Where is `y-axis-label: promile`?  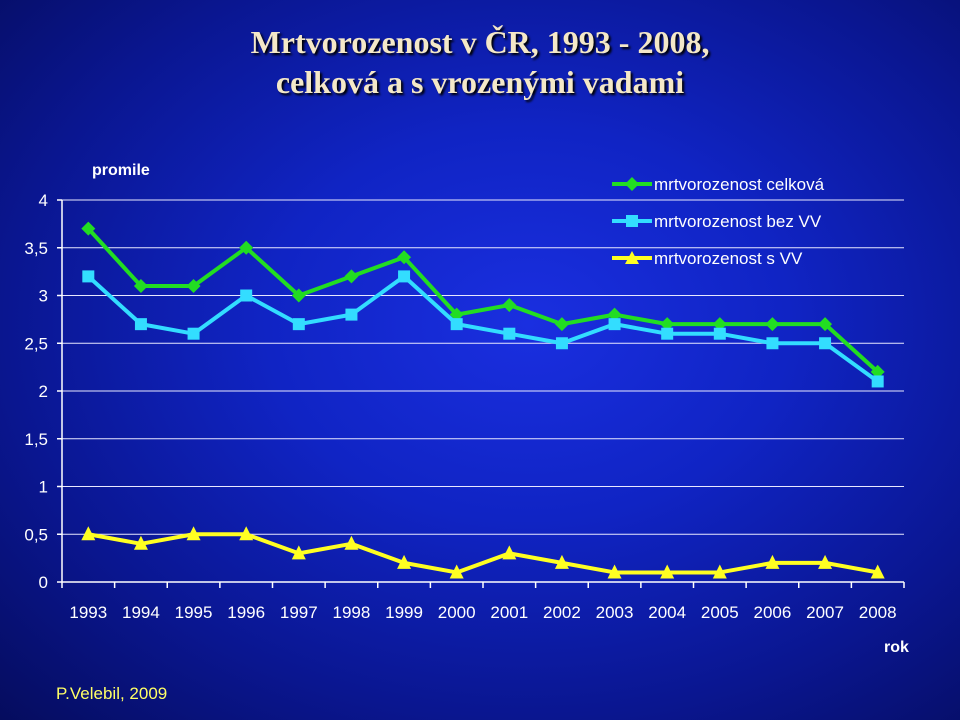 y-axis-label: promile is located at coordinates (121, 170).